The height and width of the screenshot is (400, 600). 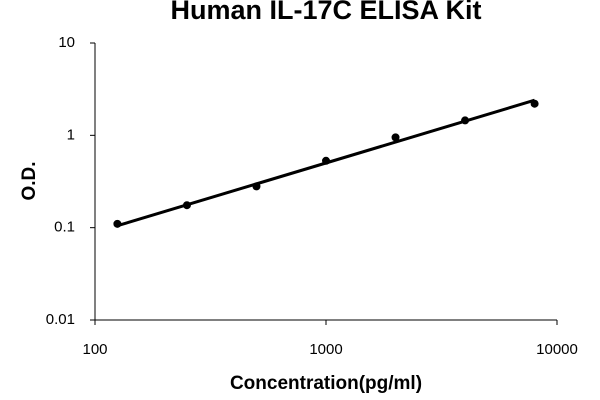 What do you see at coordinates (60, 319) in the screenshot?
I see `y-tick-label: 0.01` at bounding box center [60, 319].